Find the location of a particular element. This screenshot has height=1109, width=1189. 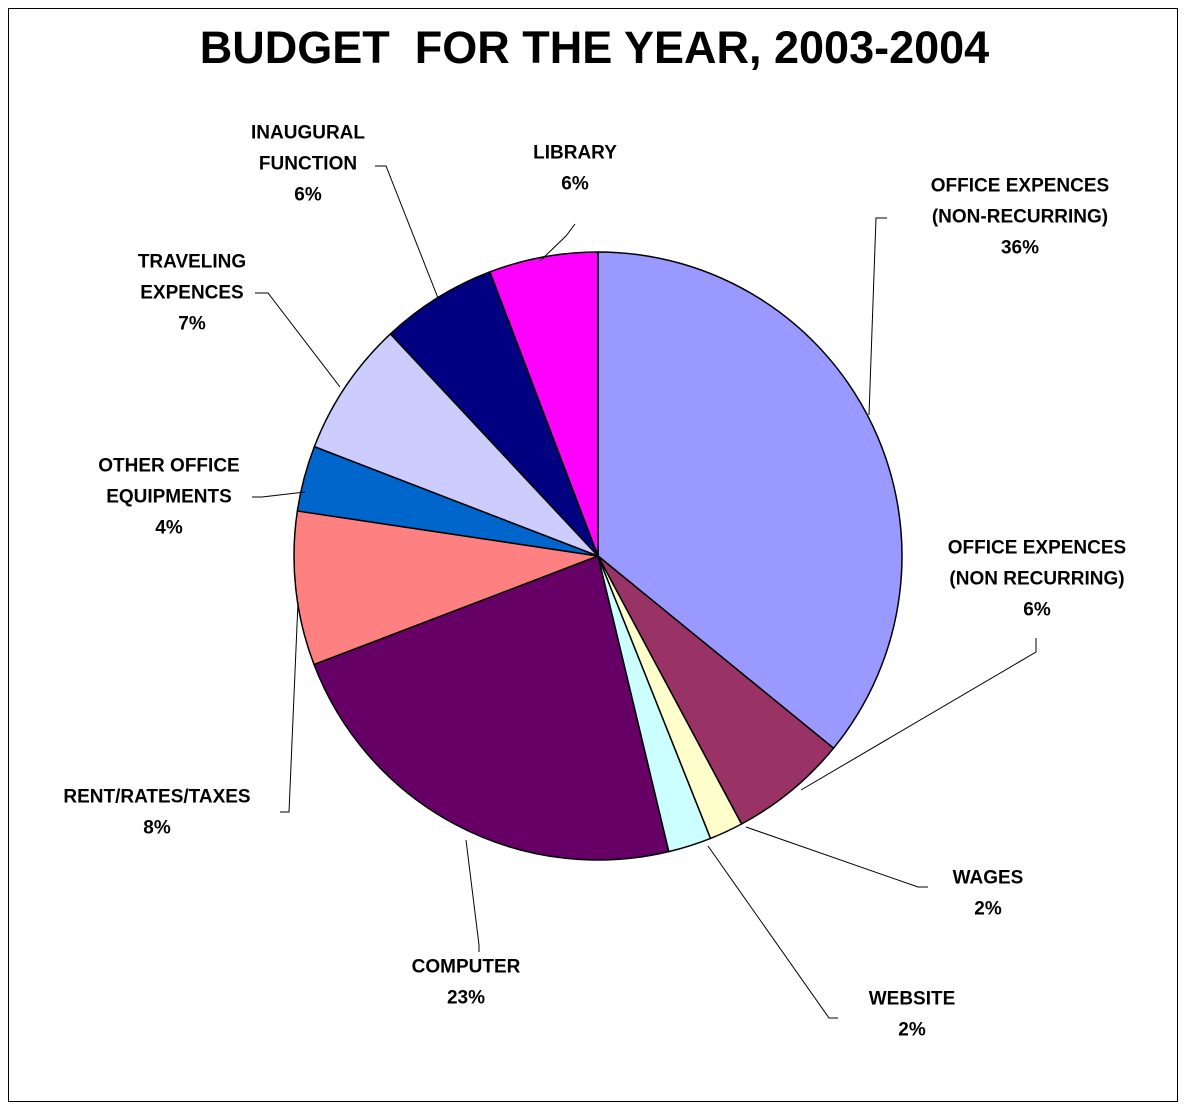

slice-name-label: WEBSITE is located at coordinates (912, 999).